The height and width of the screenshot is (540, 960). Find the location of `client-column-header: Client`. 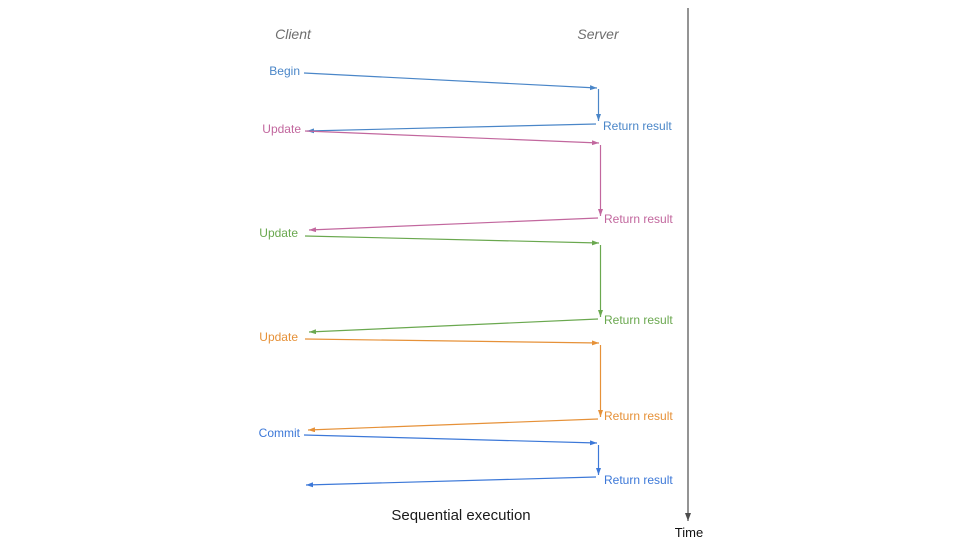

client-column-header: Client is located at coordinates (293, 34).